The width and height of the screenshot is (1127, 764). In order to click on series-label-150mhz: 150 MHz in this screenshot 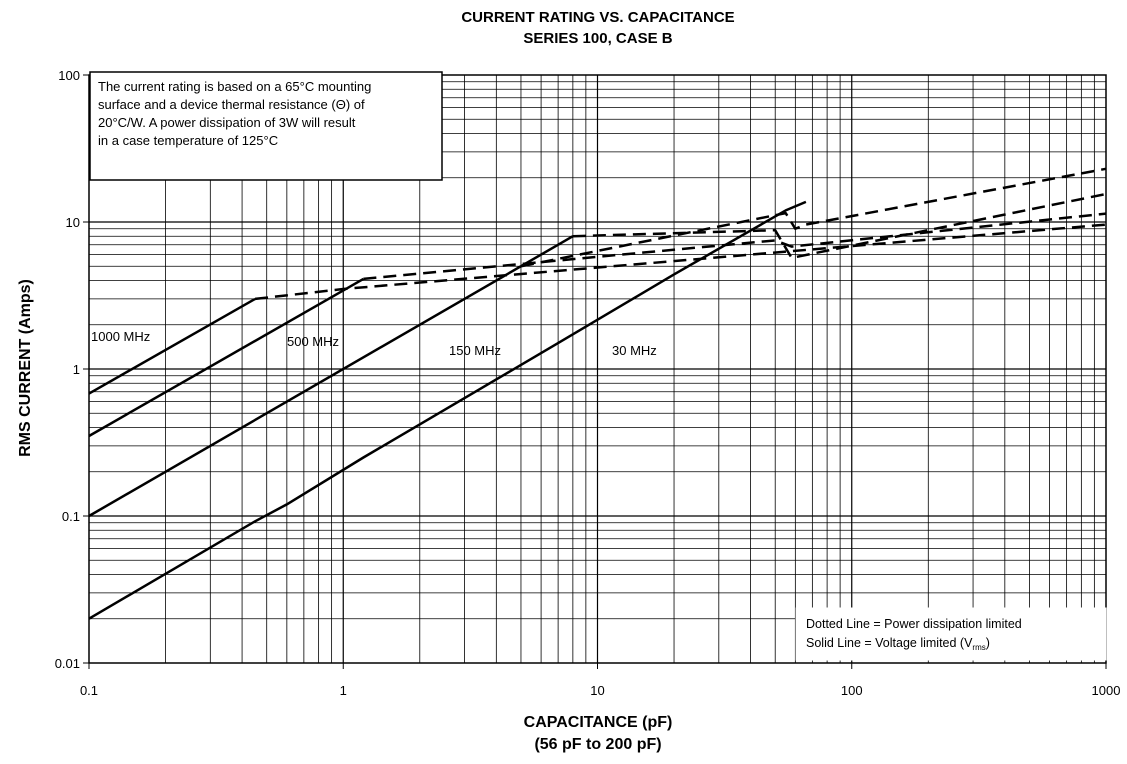, I will do `click(475, 350)`.